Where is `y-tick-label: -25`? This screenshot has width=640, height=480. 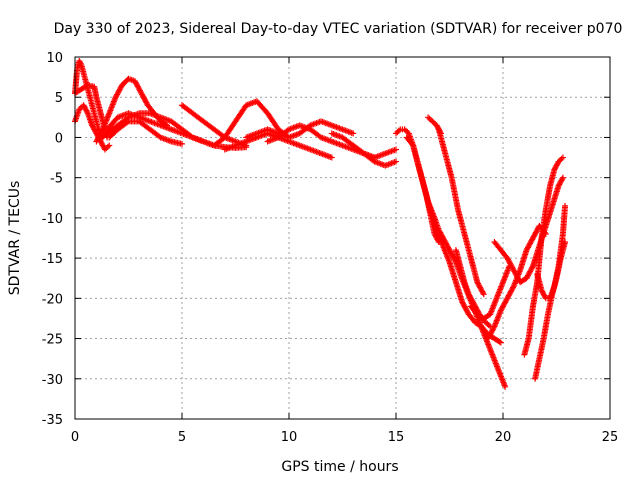
y-tick-label: -25 is located at coordinates (52, 340).